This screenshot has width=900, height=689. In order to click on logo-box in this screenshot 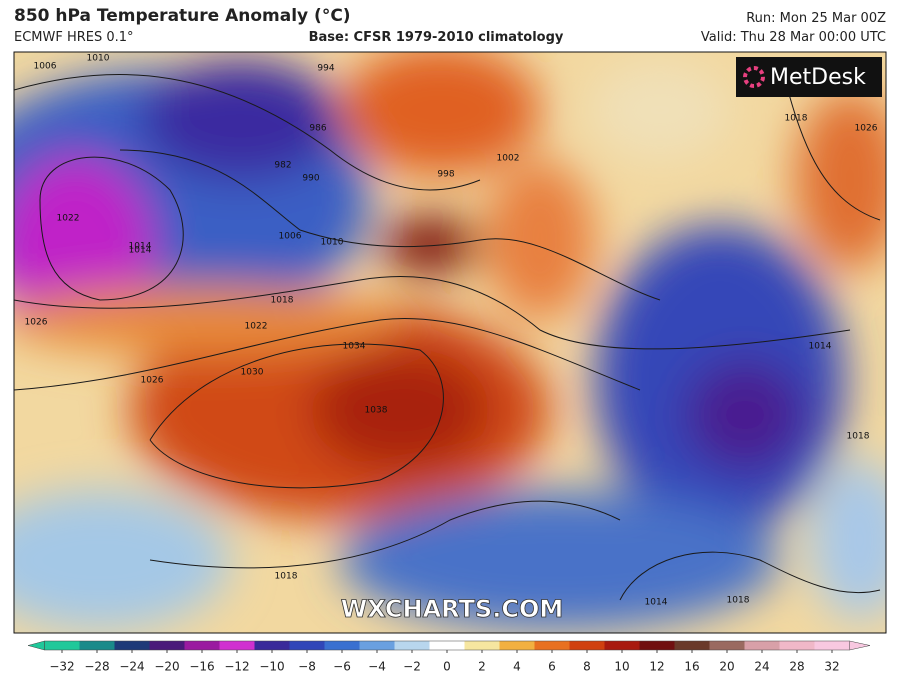, I will do `click(809, 77)`.